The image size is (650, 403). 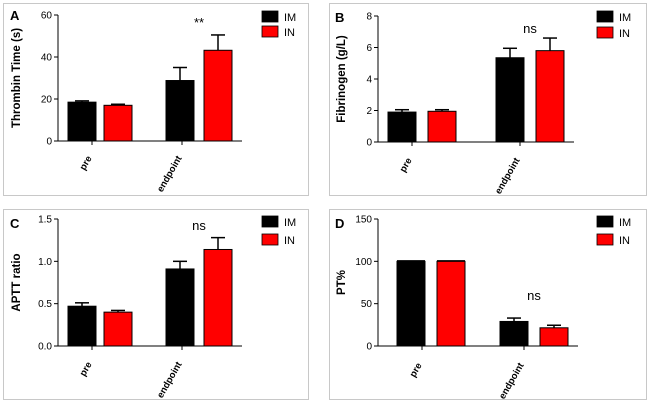 What do you see at coordinates (45, 262) in the screenshot?
I see `y-tick-label: 1.0` at bounding box center [45, 262].